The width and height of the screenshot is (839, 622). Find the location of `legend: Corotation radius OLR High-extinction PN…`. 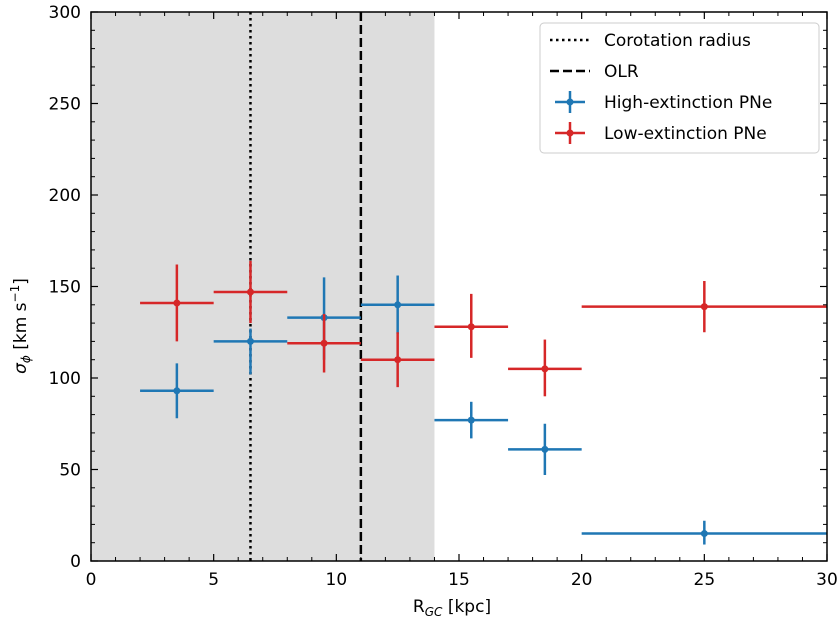

legend: Corotation radius OLR High-extinction PN… is located at coordinates (679, 88).